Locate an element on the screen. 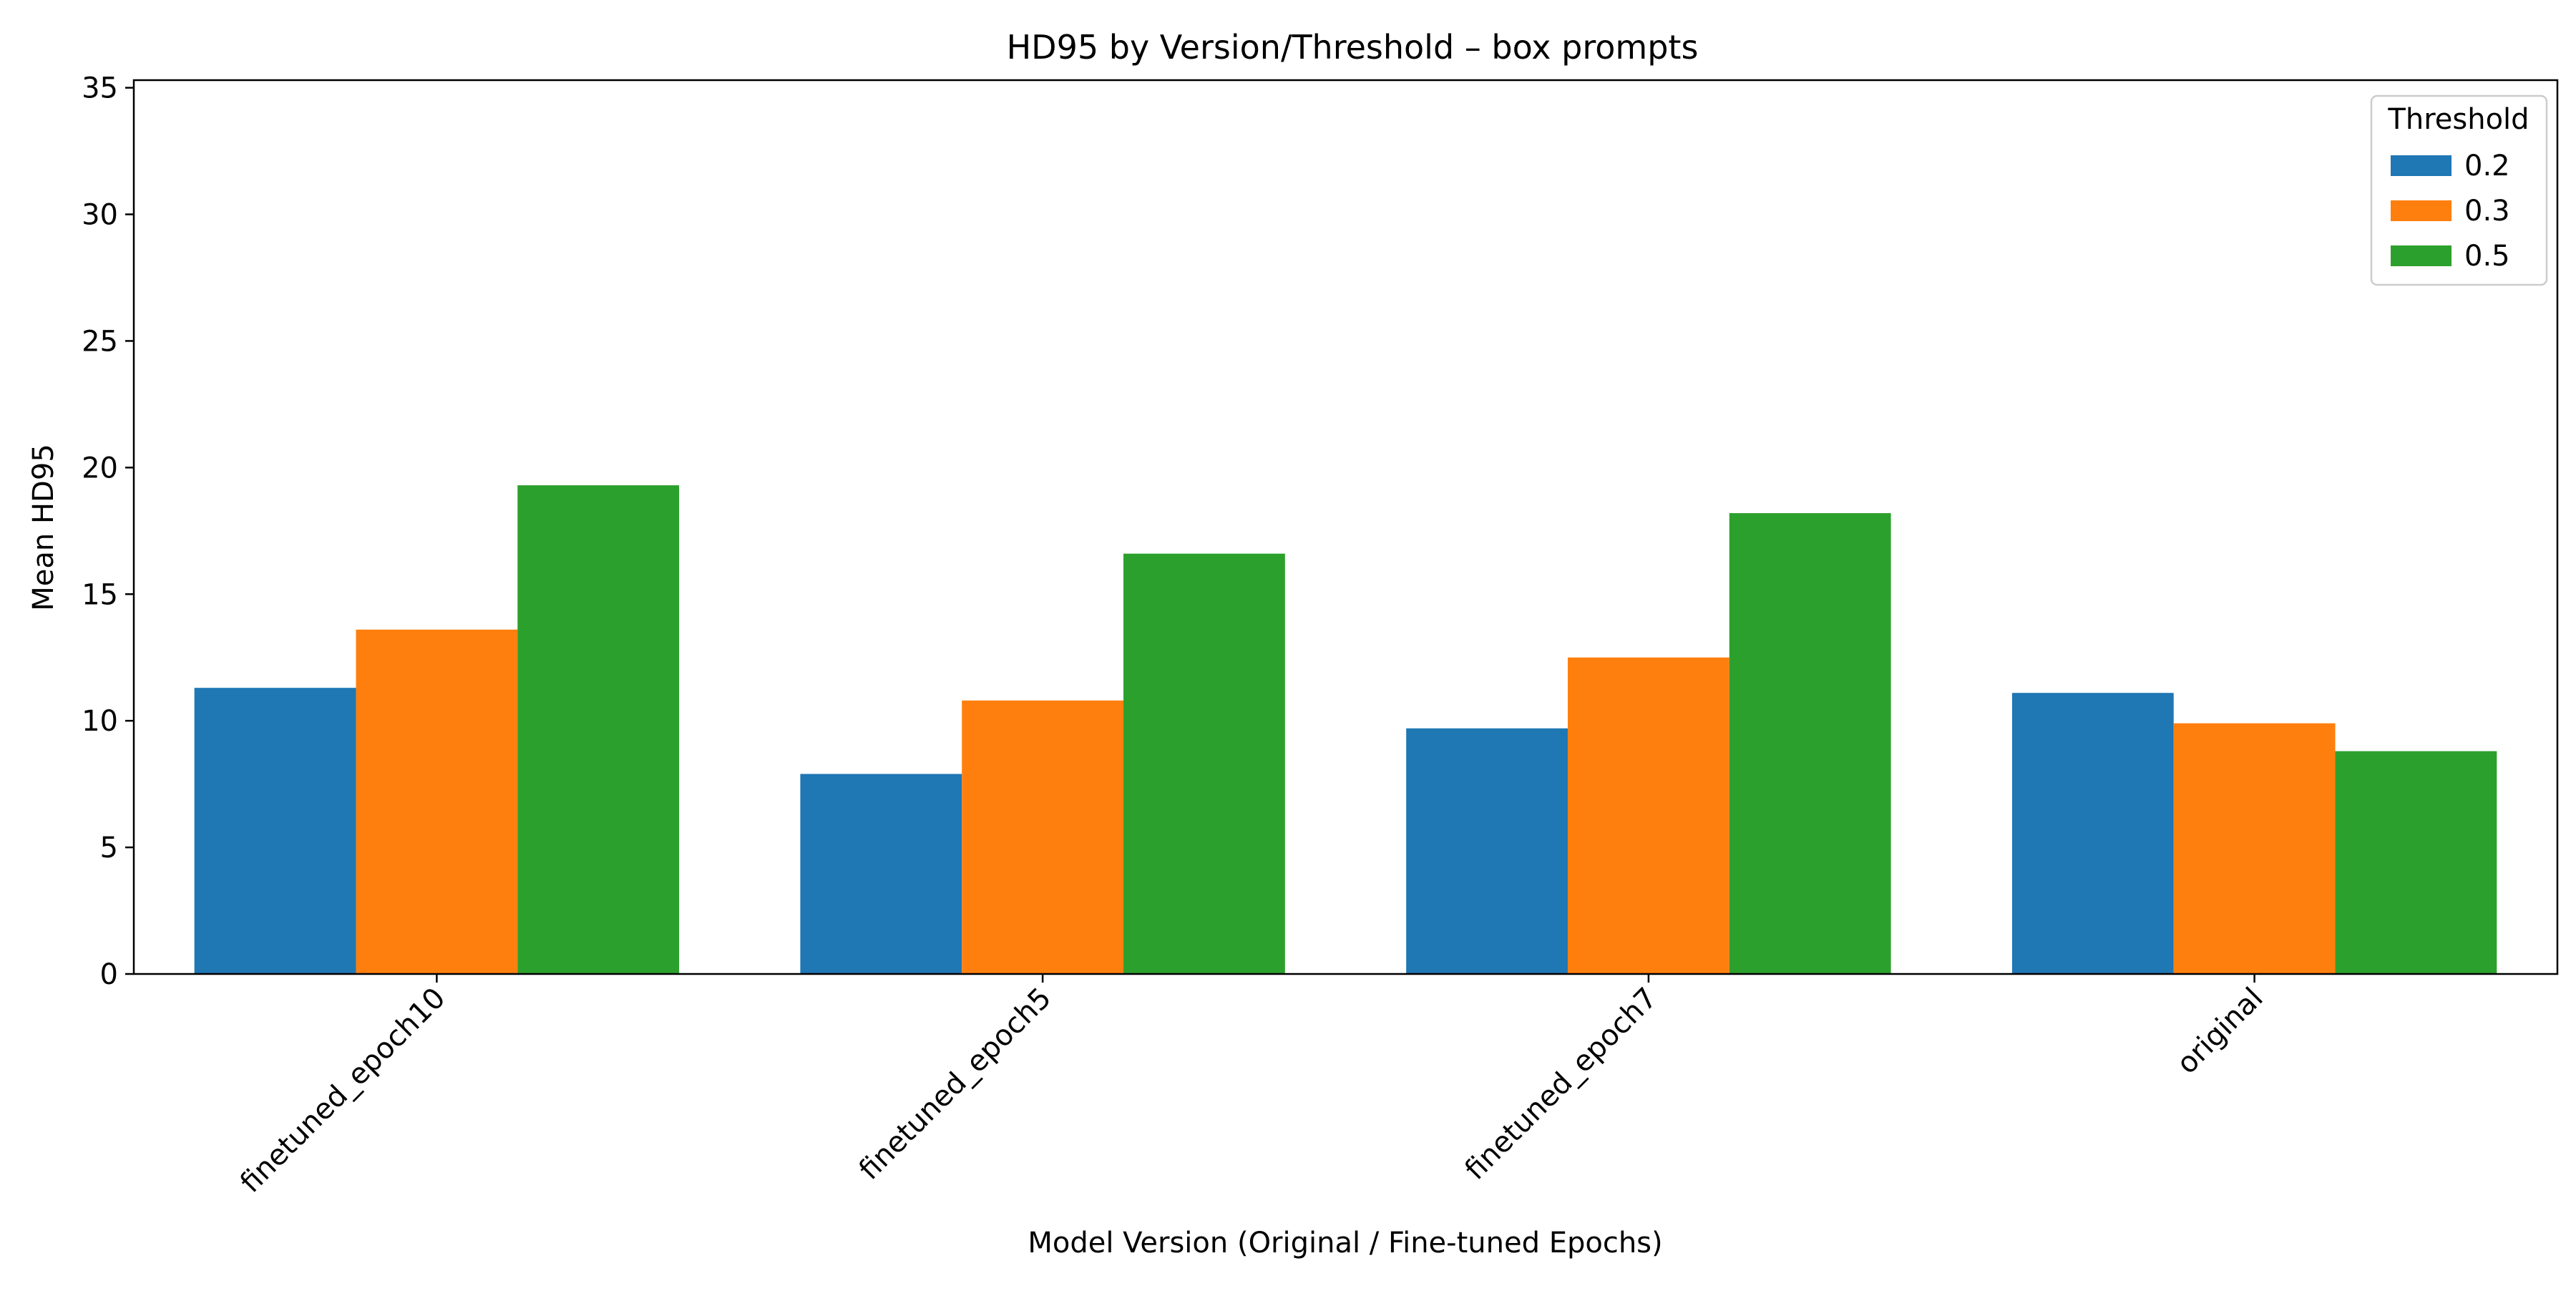 This screenshot has height=1291, width=2576. legend-label: 0.3 is located at coordinates (2487, 211).